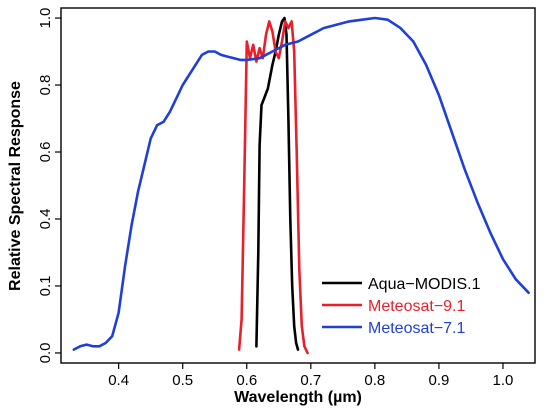  I want to click on y-tick-label: 0.4, so click(45, 219).